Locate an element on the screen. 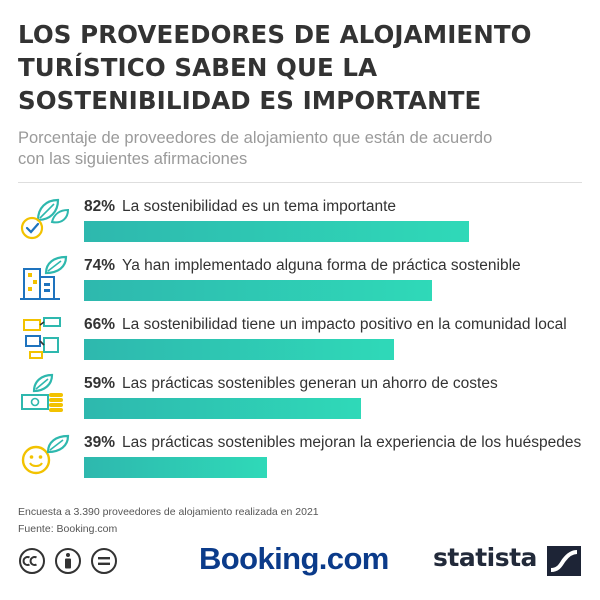 The width and height of the screenshot is (600, 600). cc-icon is located at coordinates (32, 561).